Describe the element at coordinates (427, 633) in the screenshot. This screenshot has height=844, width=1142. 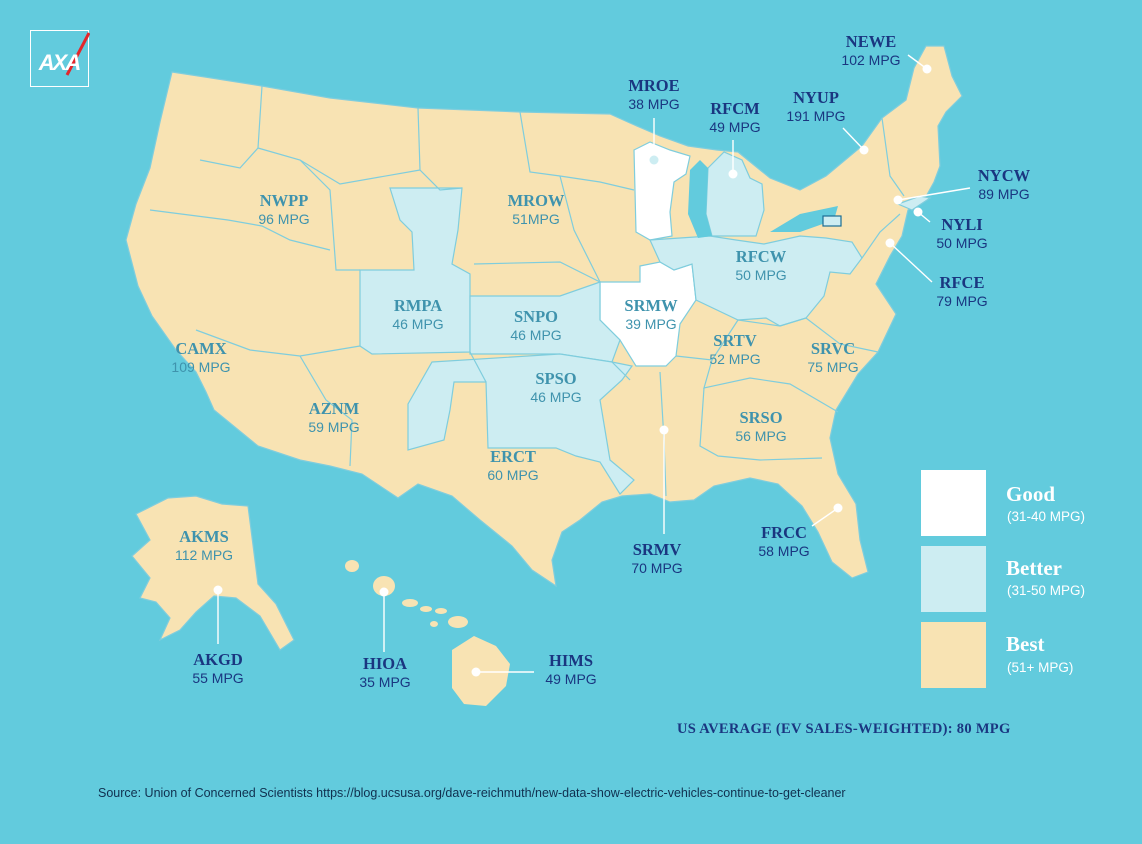
I see `hawaii-islands` at that location.